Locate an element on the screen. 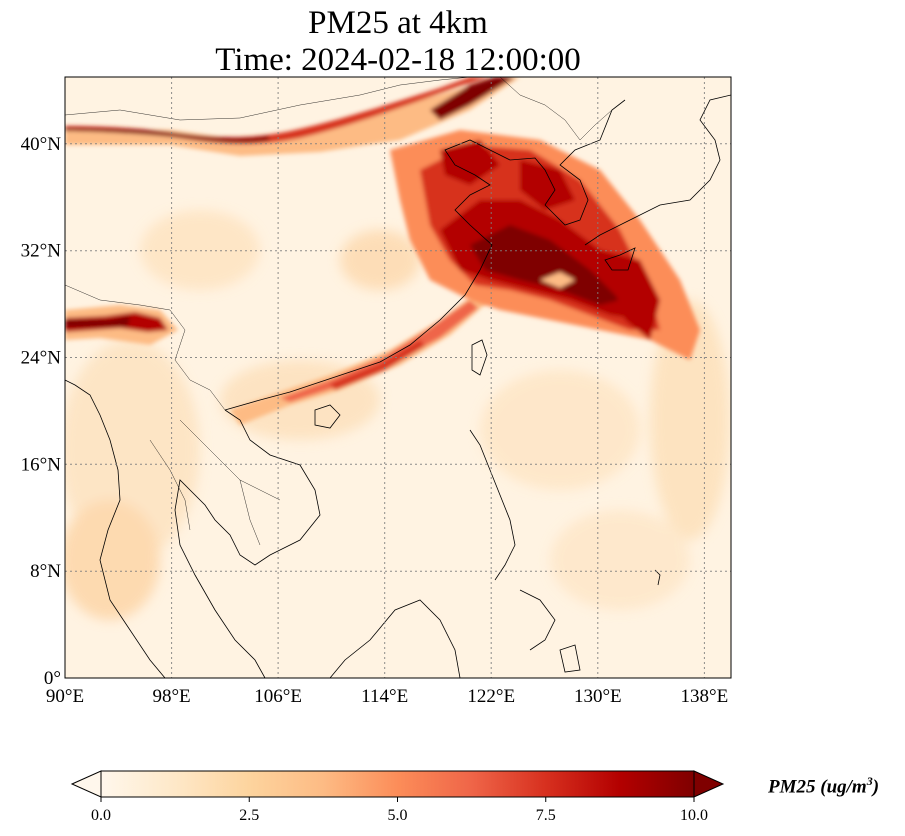  lon-tick-label: 98°E is located at coordinates (171, 696).